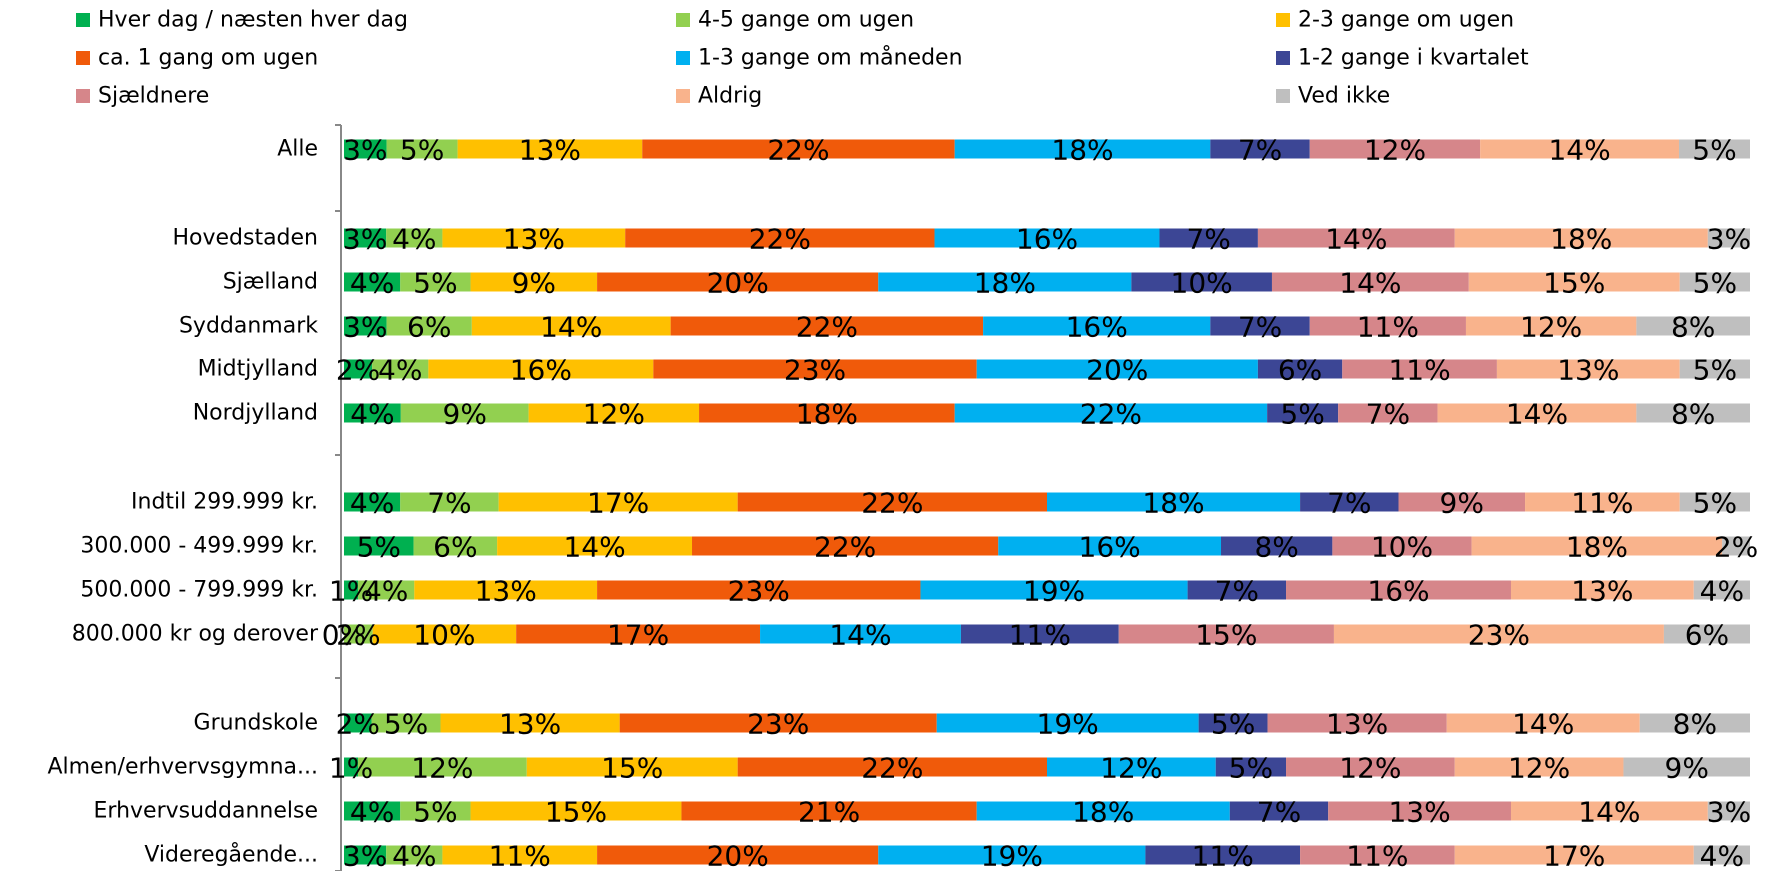 Image resolution: width=1768 pixels, height=871 pixels. What do you see at coordinates (683, 20) in the screenshot?
I see `legend-swatch-4-5-gange-om-ugen` at bounding box center [683, 20].